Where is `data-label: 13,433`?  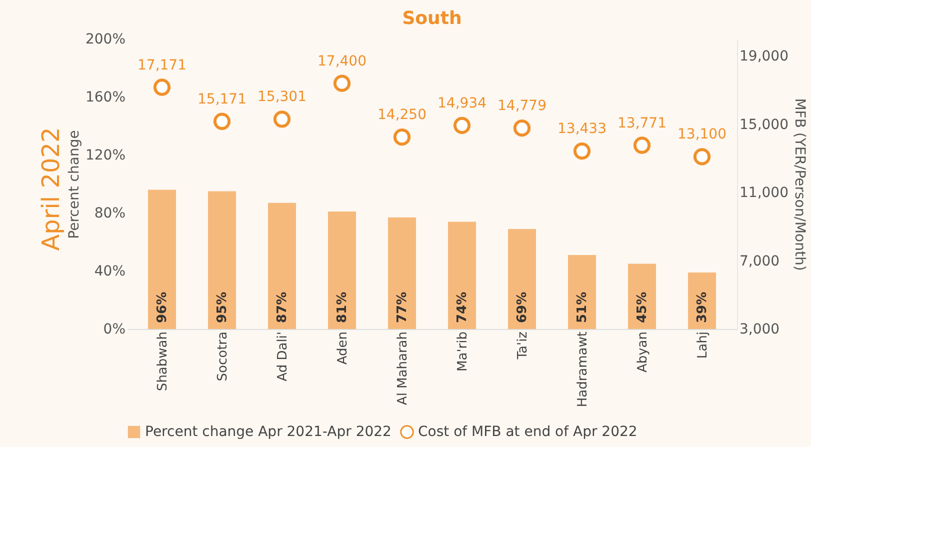 data-label: 13,433 is located at coordinates (582, 129).